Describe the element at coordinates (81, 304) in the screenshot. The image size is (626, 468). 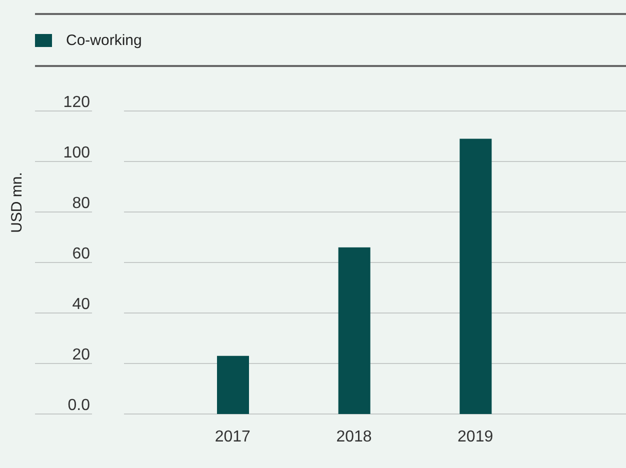
I see `y-tick-label: 40` at that location.